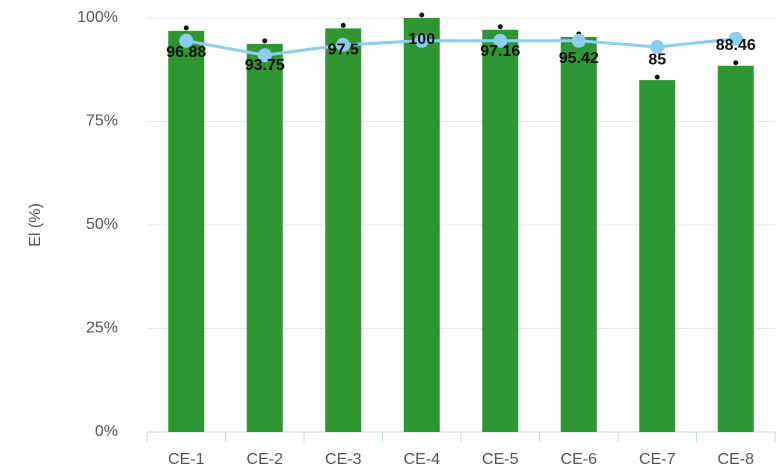  What do you see at coordinates (657, 59) in the screenshot?
I see `data-label: 85` at bounding box center [657, 59].